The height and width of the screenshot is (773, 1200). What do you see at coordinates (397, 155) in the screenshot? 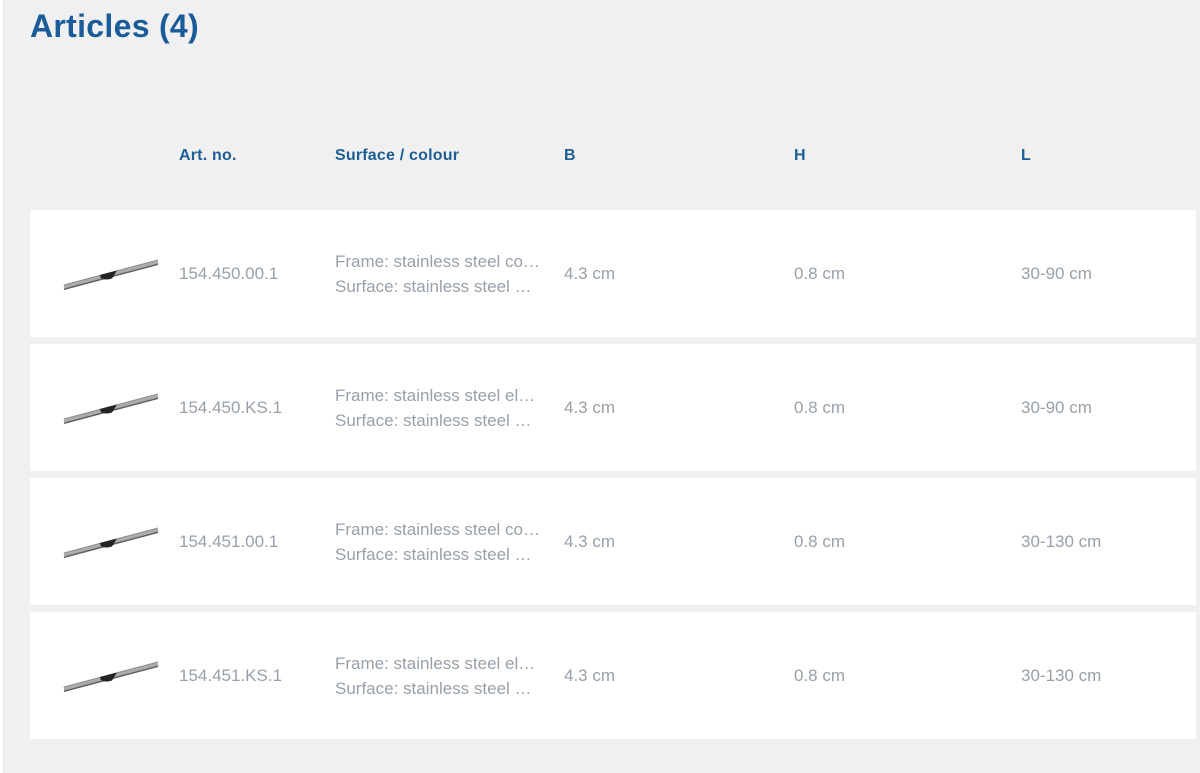
I see `column-header-surface-colour: Surface / colour` at bounding box center [397, 155].